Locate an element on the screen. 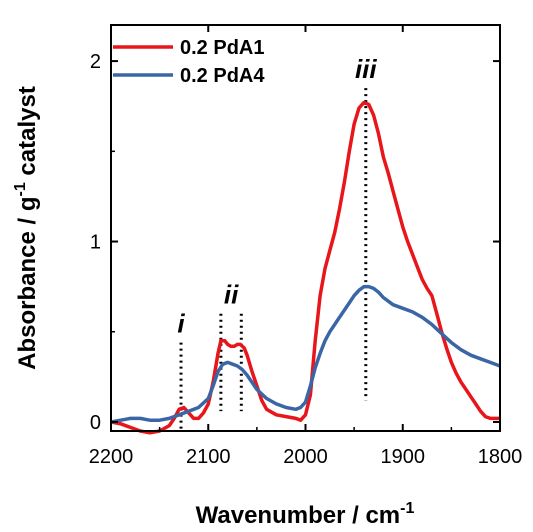 This screenshot has width=533, height=532. x-axis-title-superscript: -1 is located at coordinates (407, 508).